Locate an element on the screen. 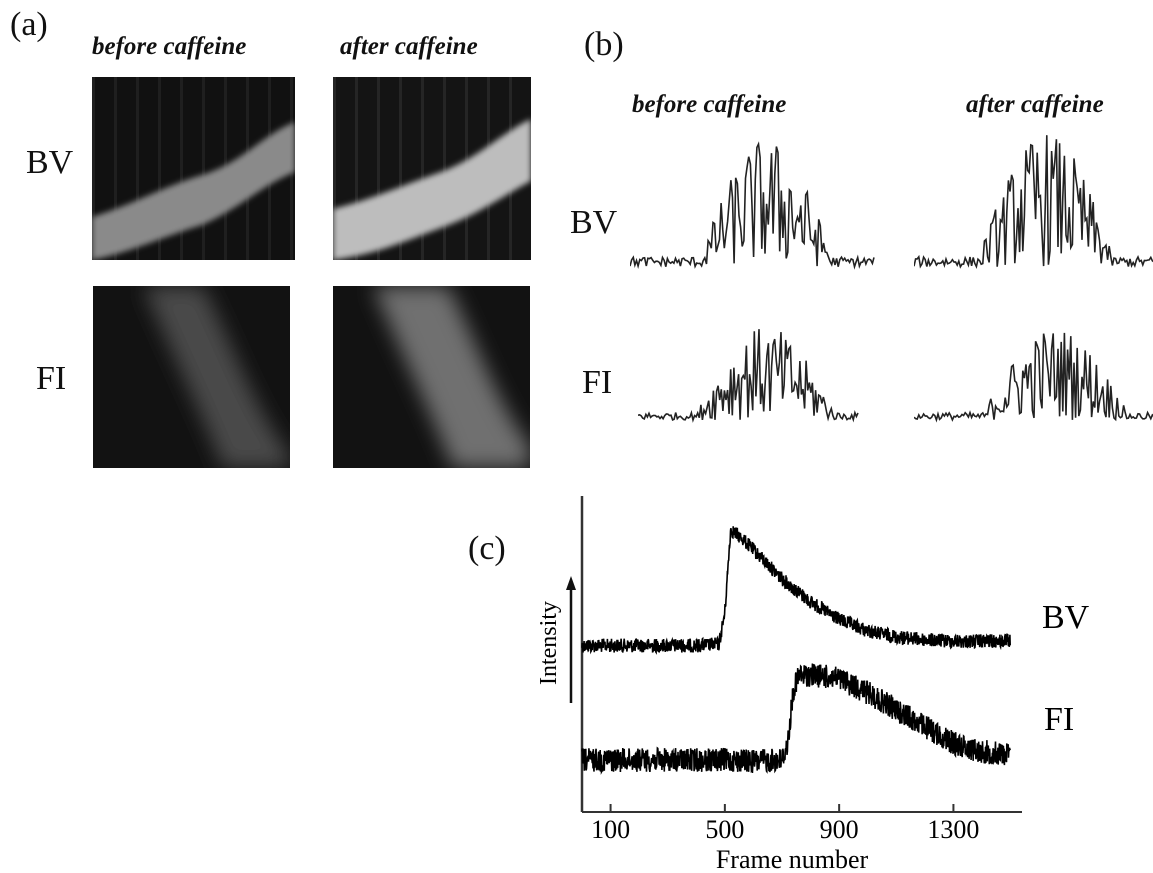  x-axis-label: Frame number is located at coordinates (792, 859).